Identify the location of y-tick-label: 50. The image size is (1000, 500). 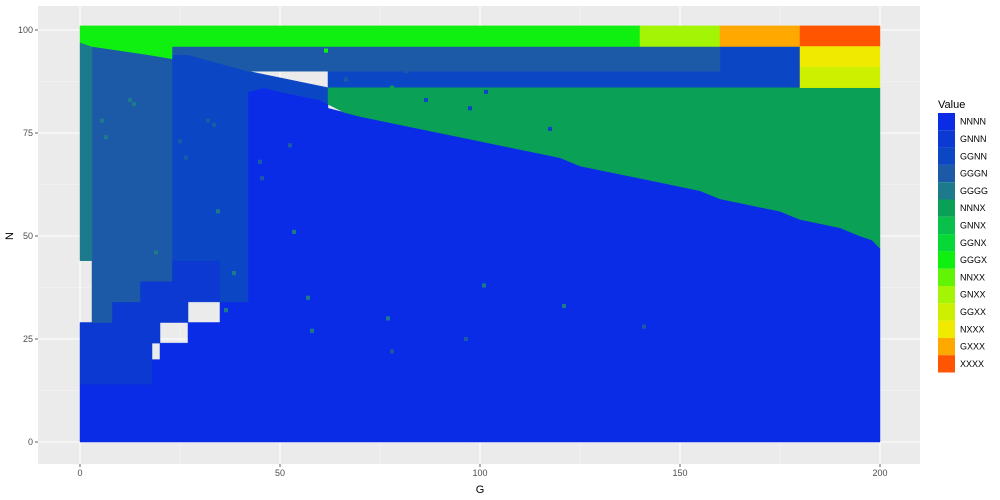
(28, 236).